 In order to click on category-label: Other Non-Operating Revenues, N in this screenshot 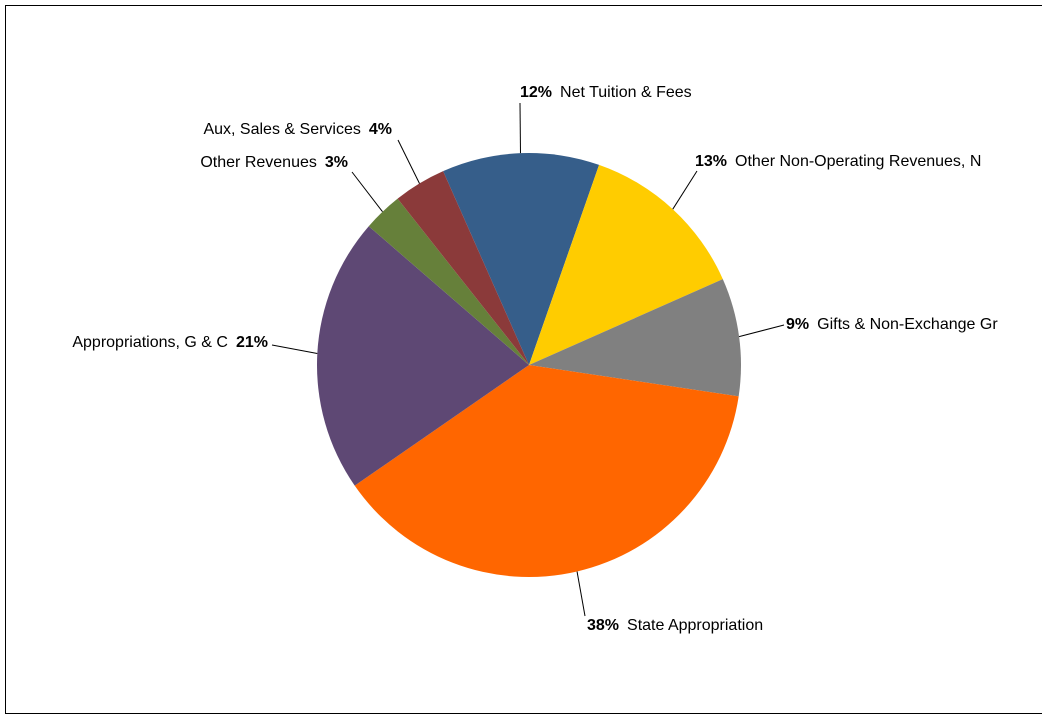, I will do `click(858, 161)`.